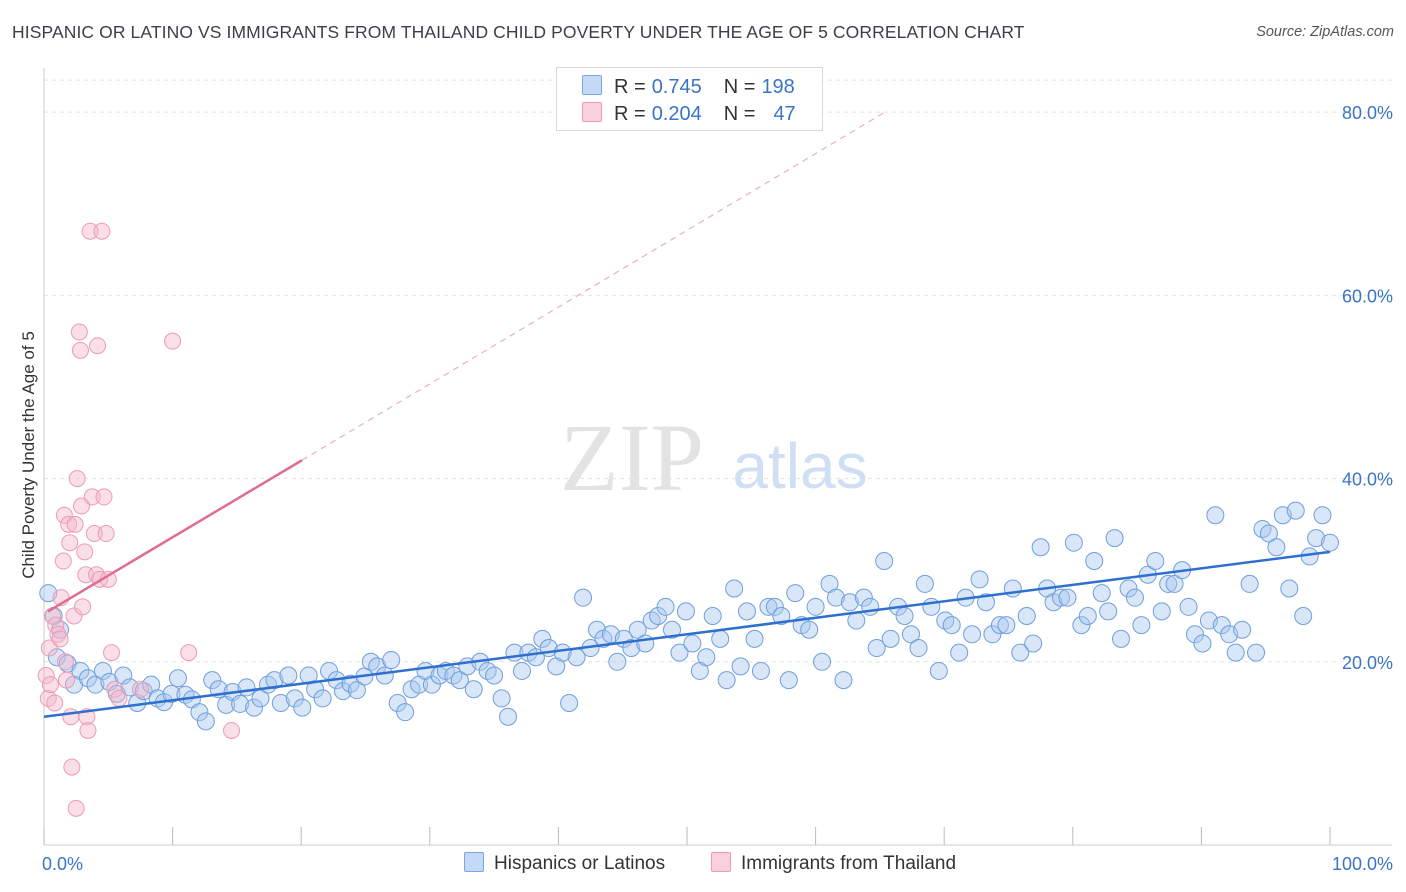 This screenshot has height=892, width=1406. Describe the element at coordinates (592, 112) in the screenshot. I see `legend-swatch-pink` at that location.